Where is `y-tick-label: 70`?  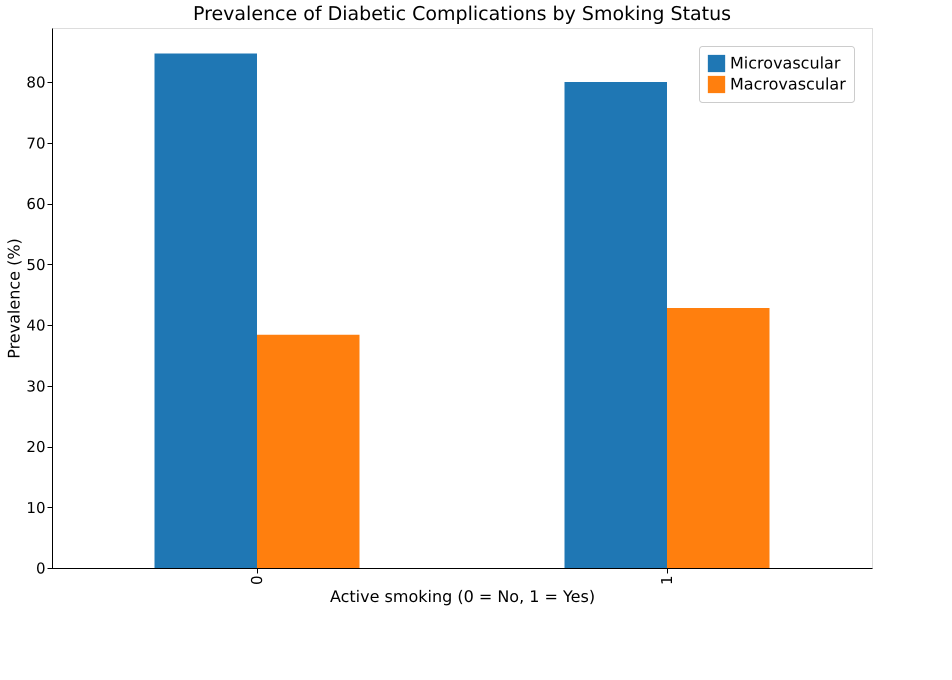 y-tick-label: 70 is located at coordinates (36, 143).